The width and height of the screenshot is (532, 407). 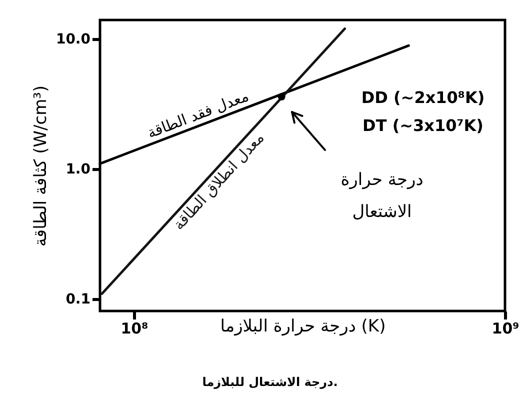 What do you see at coordinates (423, 125) in the screenshot?
I see `annotation: DT (~3x10⁷K)` at bounding box center [423, 125].